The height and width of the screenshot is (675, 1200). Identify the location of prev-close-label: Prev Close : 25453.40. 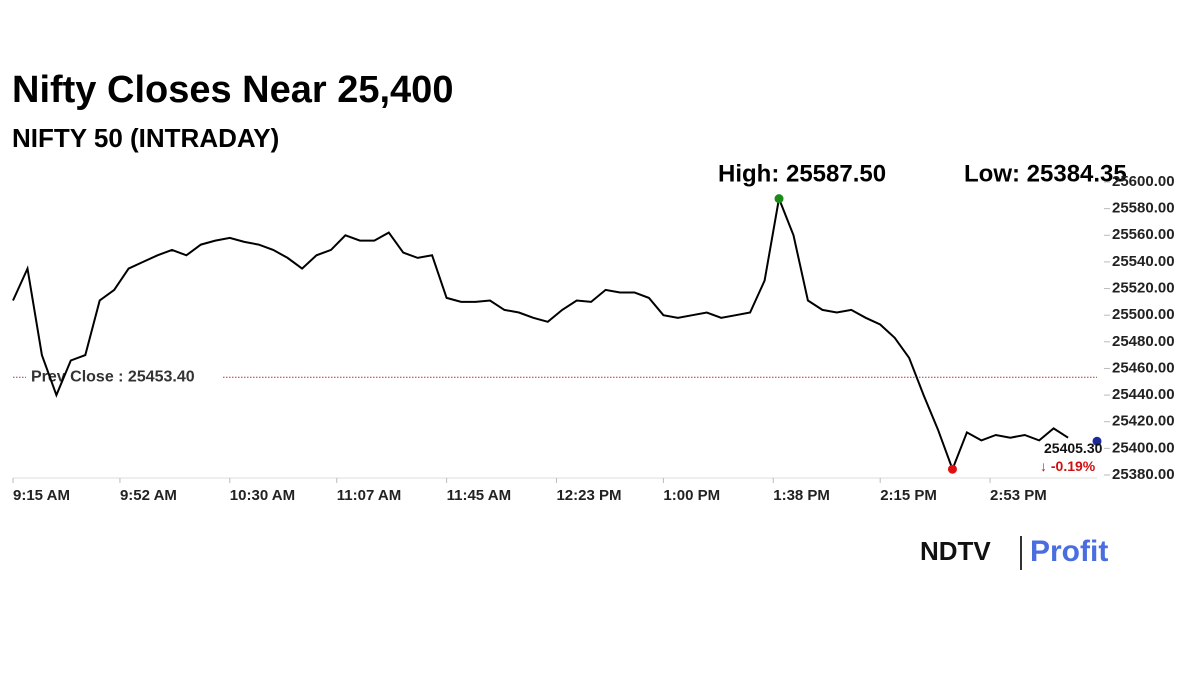
(113, 376).